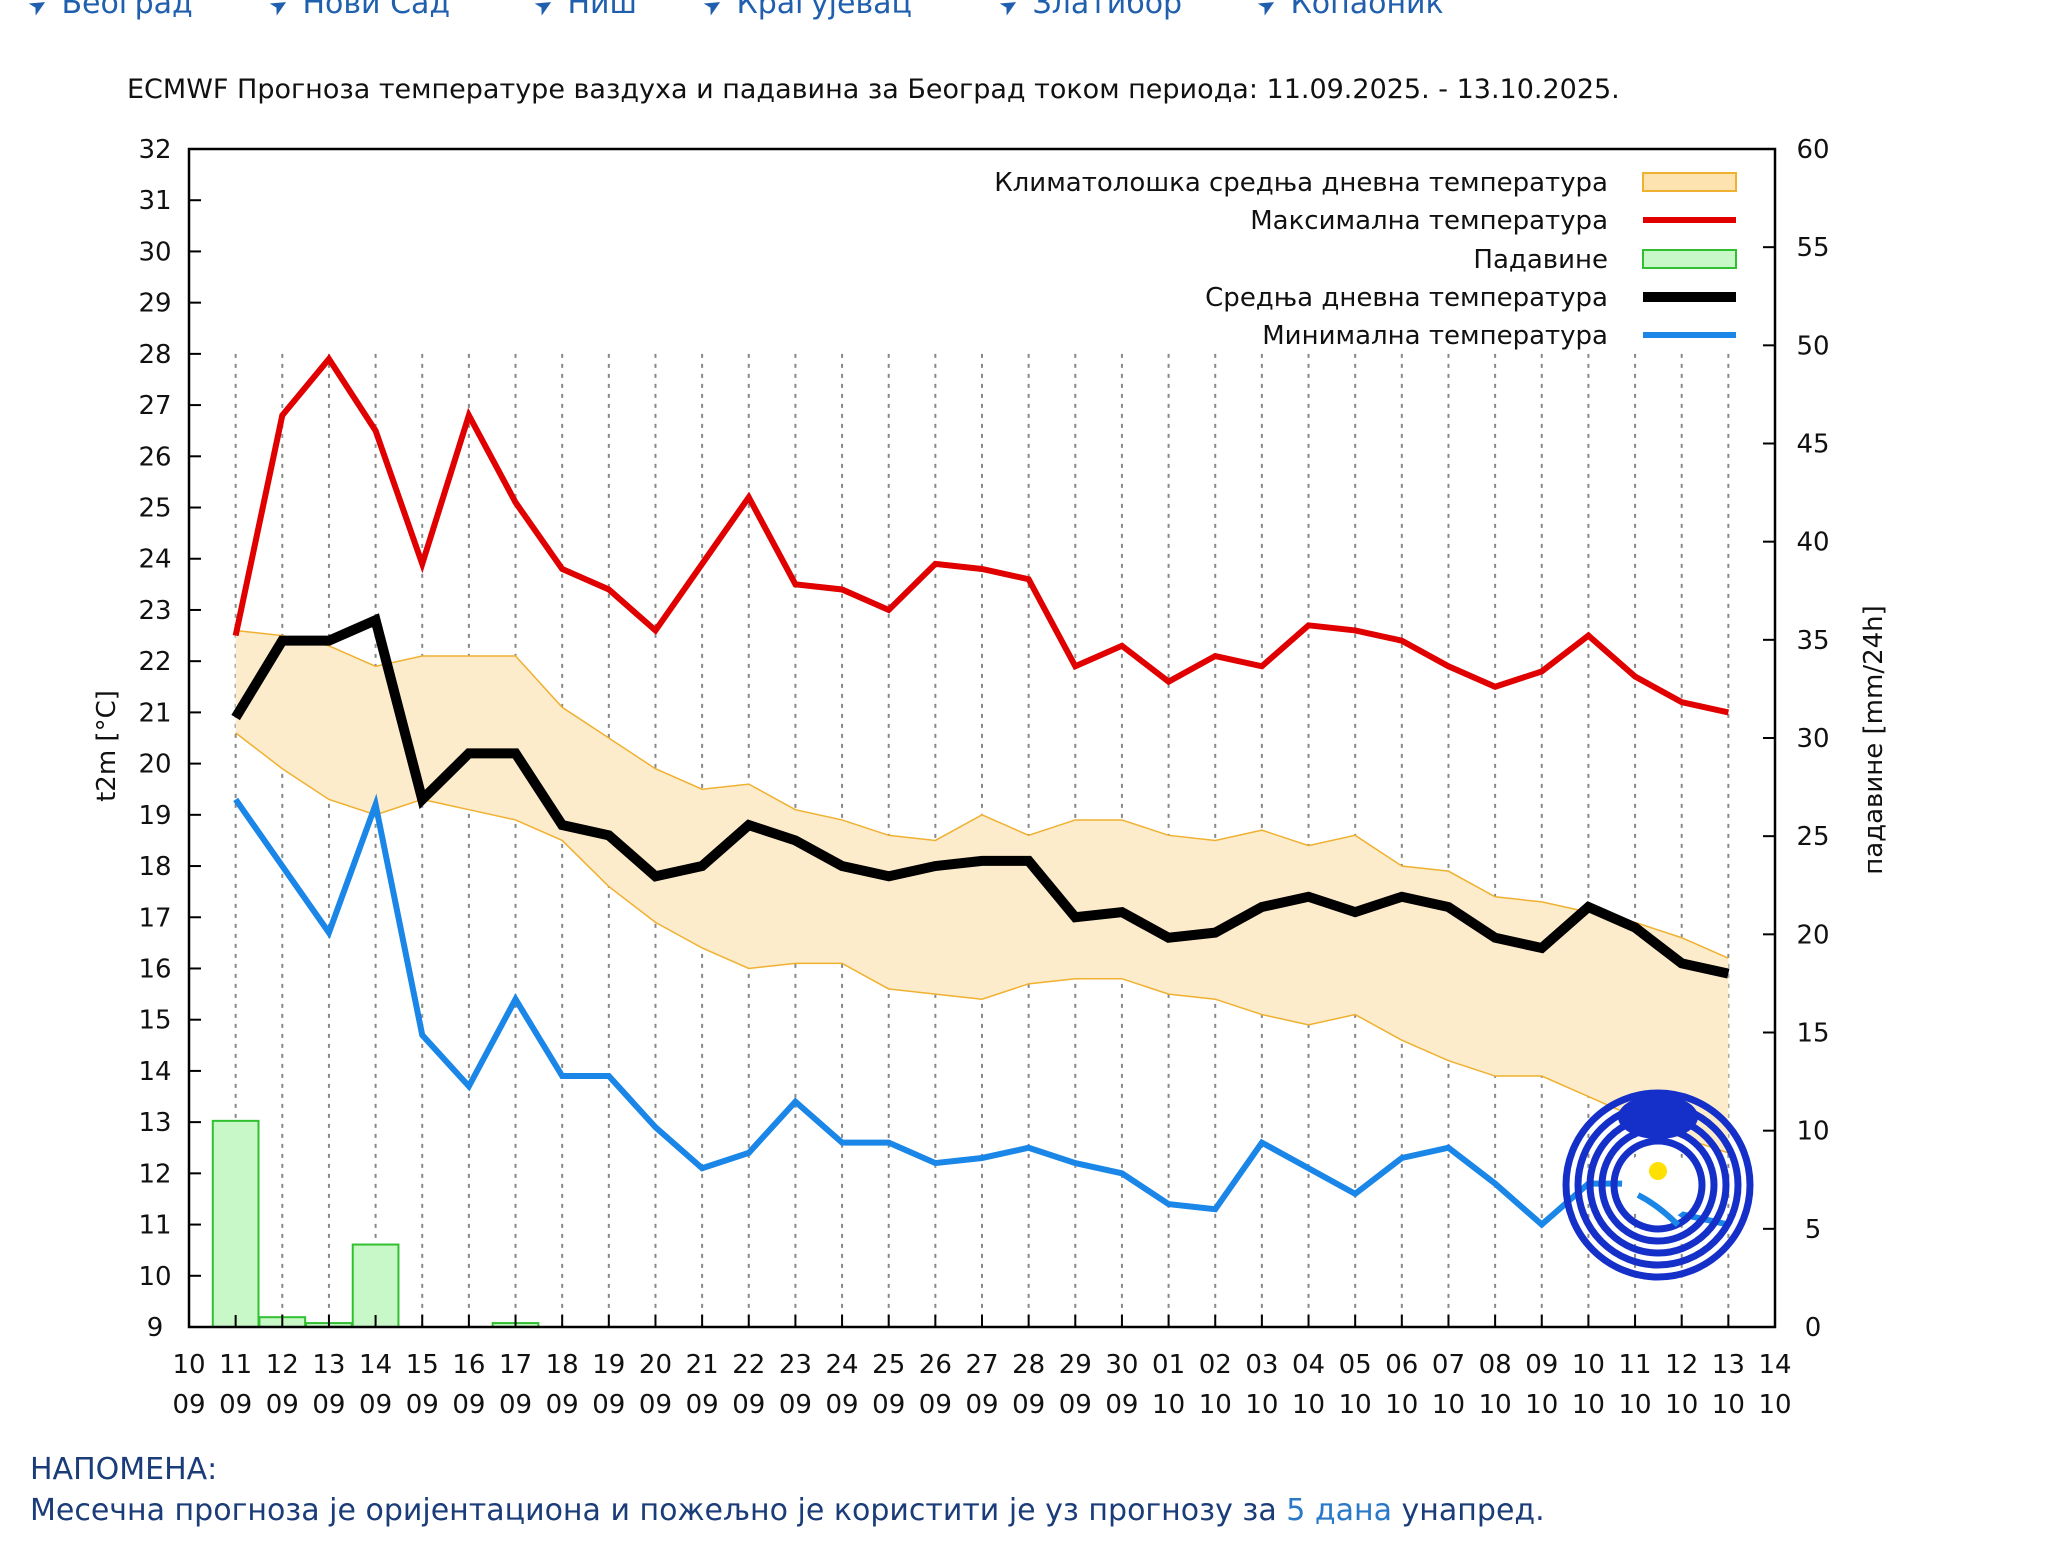  Describe the element at coordinates (515, 1365) in the screenshot. I see `x-tick-label-day: 17` at that location.